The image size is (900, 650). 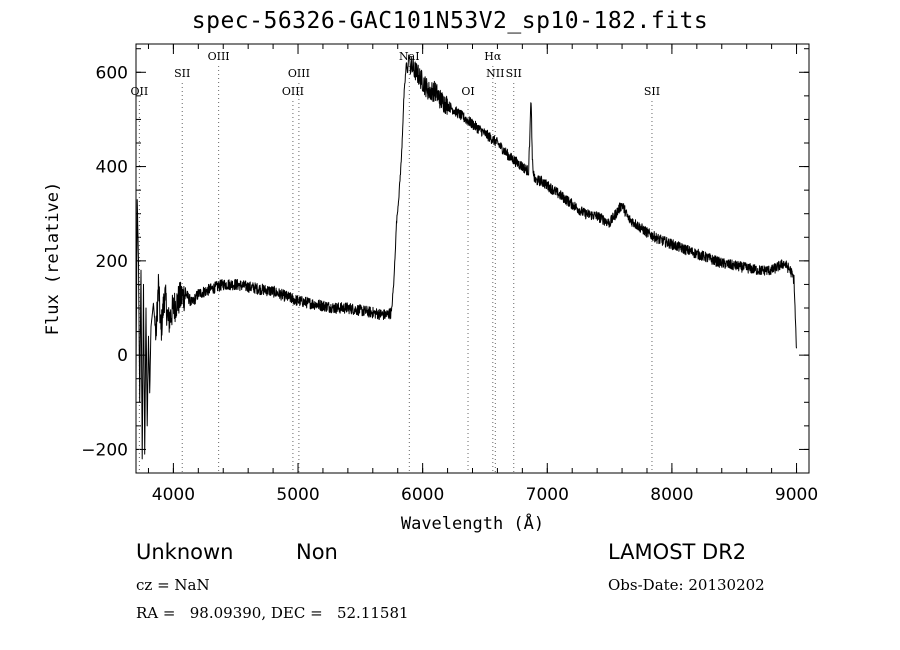 I want to click on x-tick-label: 7000, so click(x=547, y=495).